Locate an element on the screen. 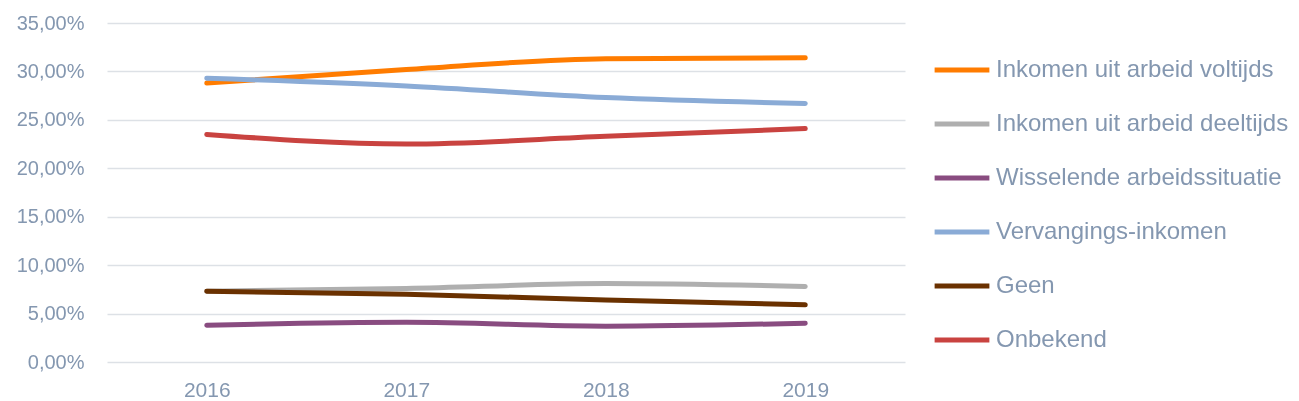 The width and height of the screenshot is (1299, 401). legend-label: Inkomen uit arbeid voltijds is located at coordinates (1135, 68).